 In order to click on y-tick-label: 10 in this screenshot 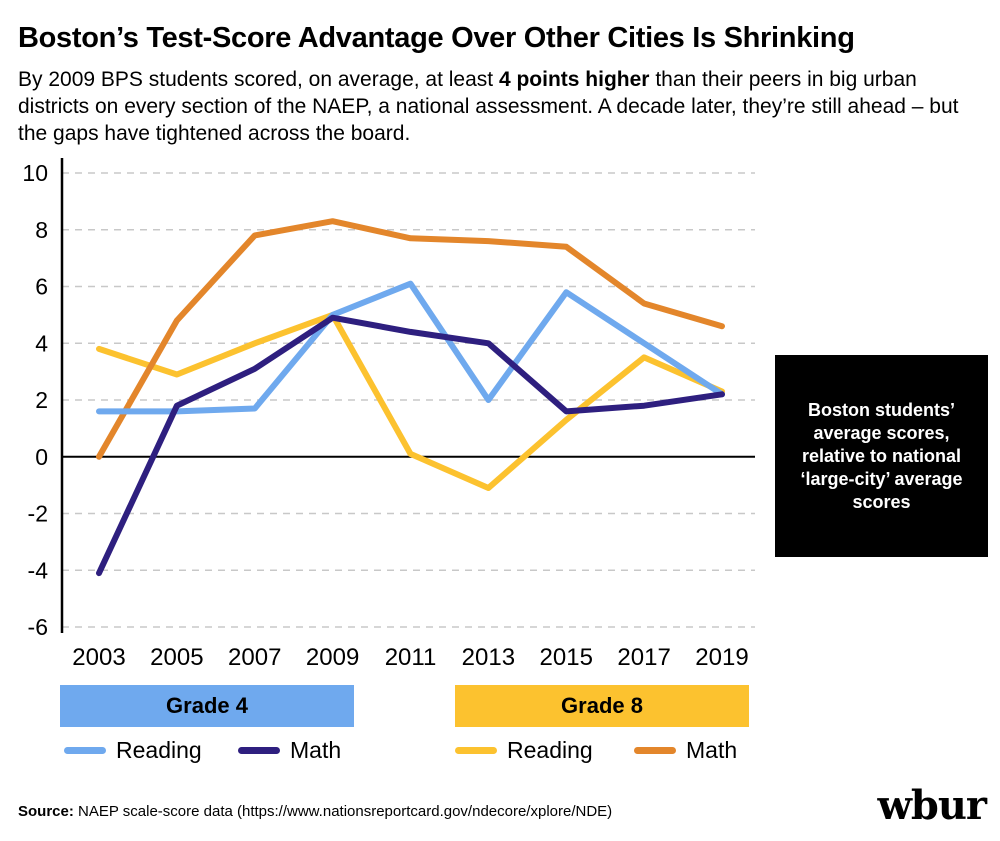, I will do `click(35, 173)`.